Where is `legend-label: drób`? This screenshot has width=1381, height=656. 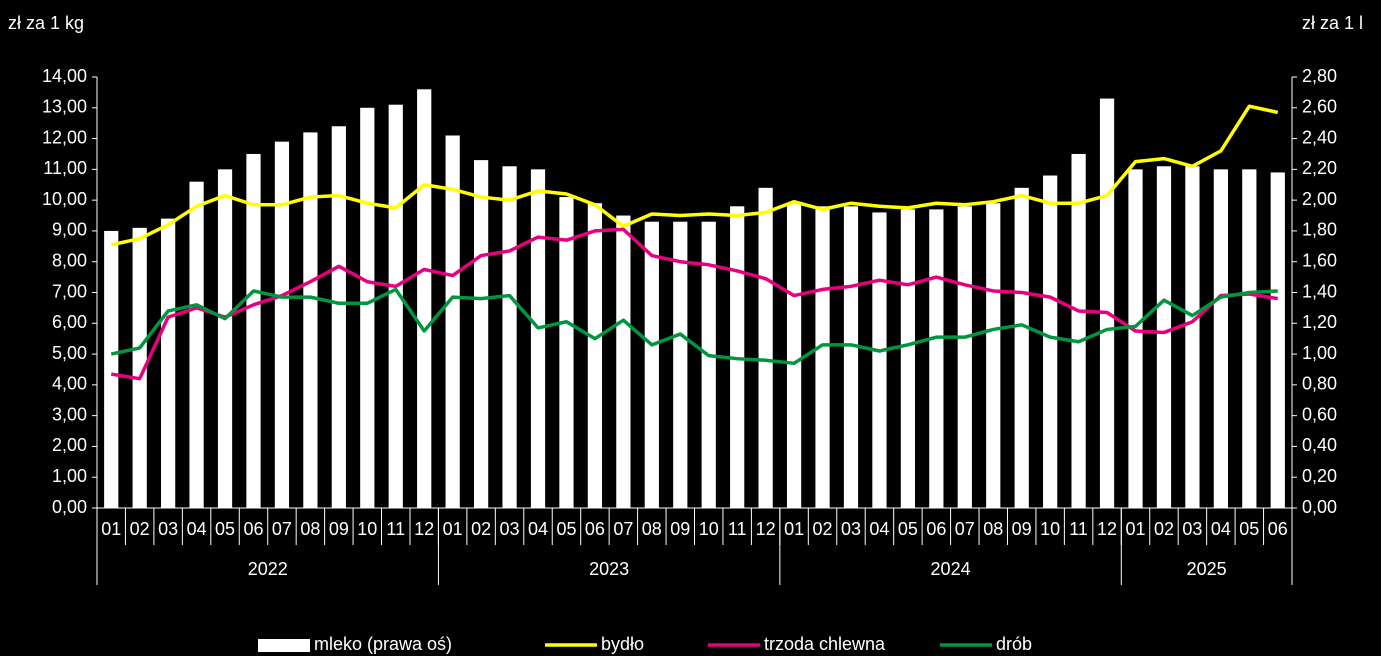
legend-label: drób is located at coordinates (1014, 644).